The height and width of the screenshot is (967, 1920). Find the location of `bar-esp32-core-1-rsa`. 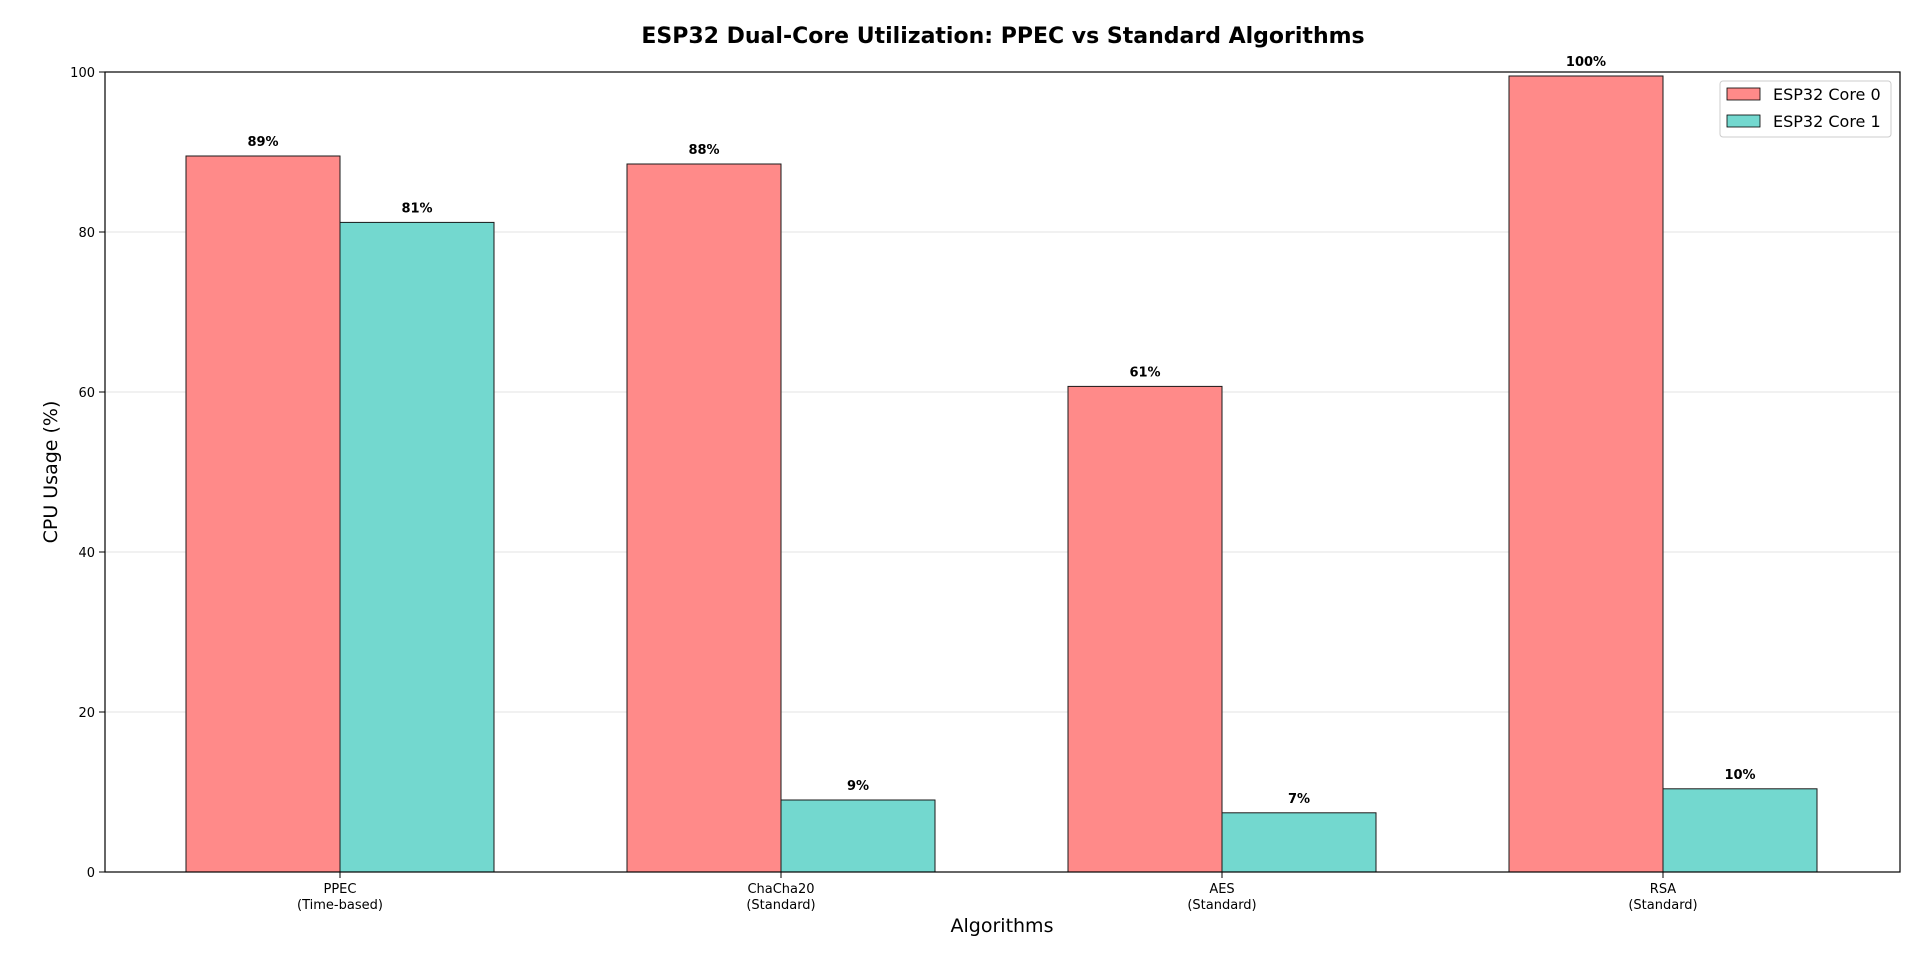

bar-esp32-core-1-rsa is located at coordinates (1740, 830).